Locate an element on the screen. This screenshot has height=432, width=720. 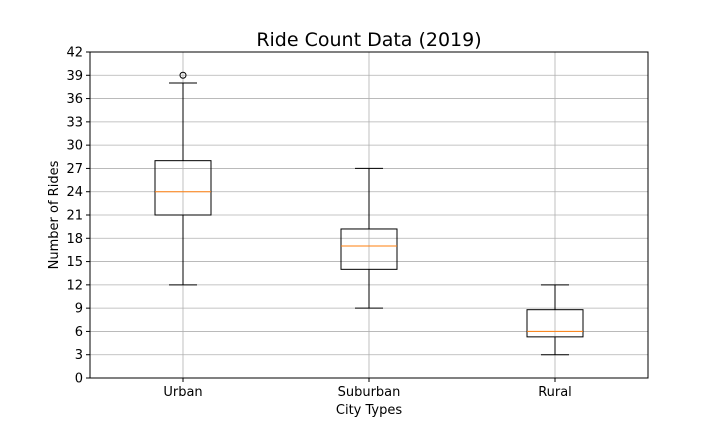
y-tick-label: 6 is located at coordinates (79, 332).